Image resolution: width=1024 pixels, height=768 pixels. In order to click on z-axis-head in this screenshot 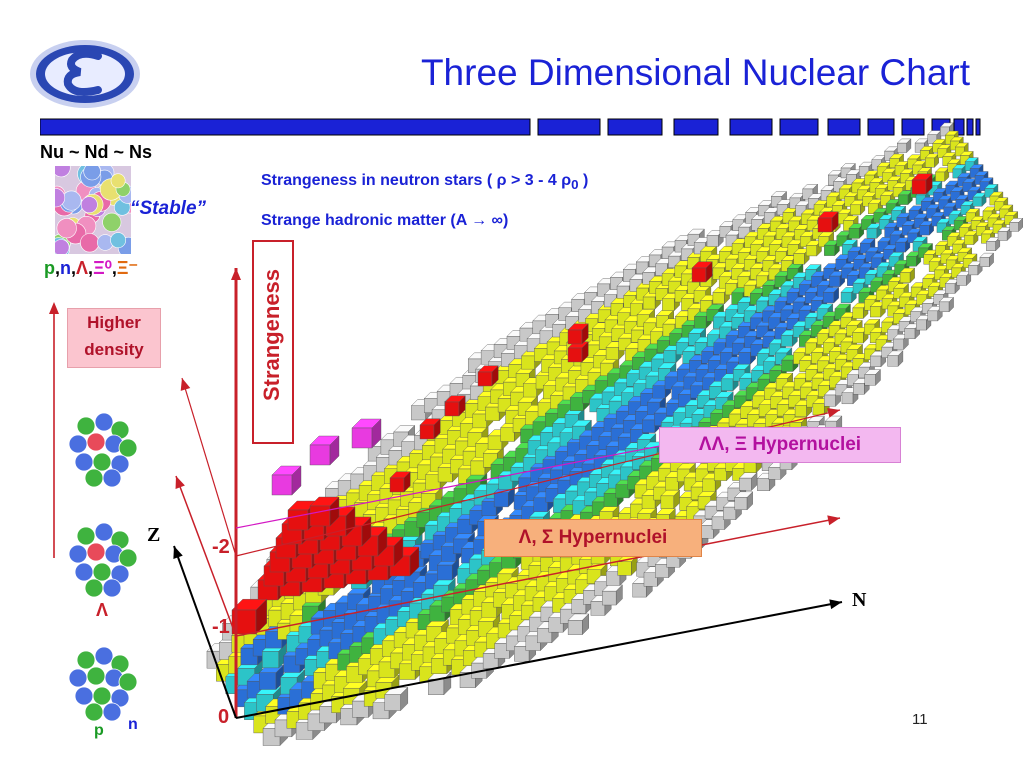, I will do `click(178, 552)`.